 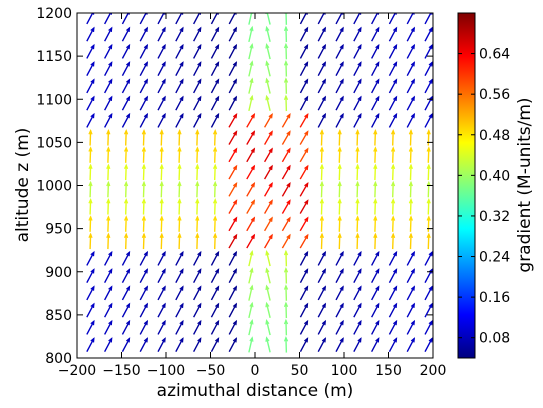 What do you see at coordinates (54, 187) in the screenshot?
I see `y-tick-label: 1000` at bounding box center [54, 187].